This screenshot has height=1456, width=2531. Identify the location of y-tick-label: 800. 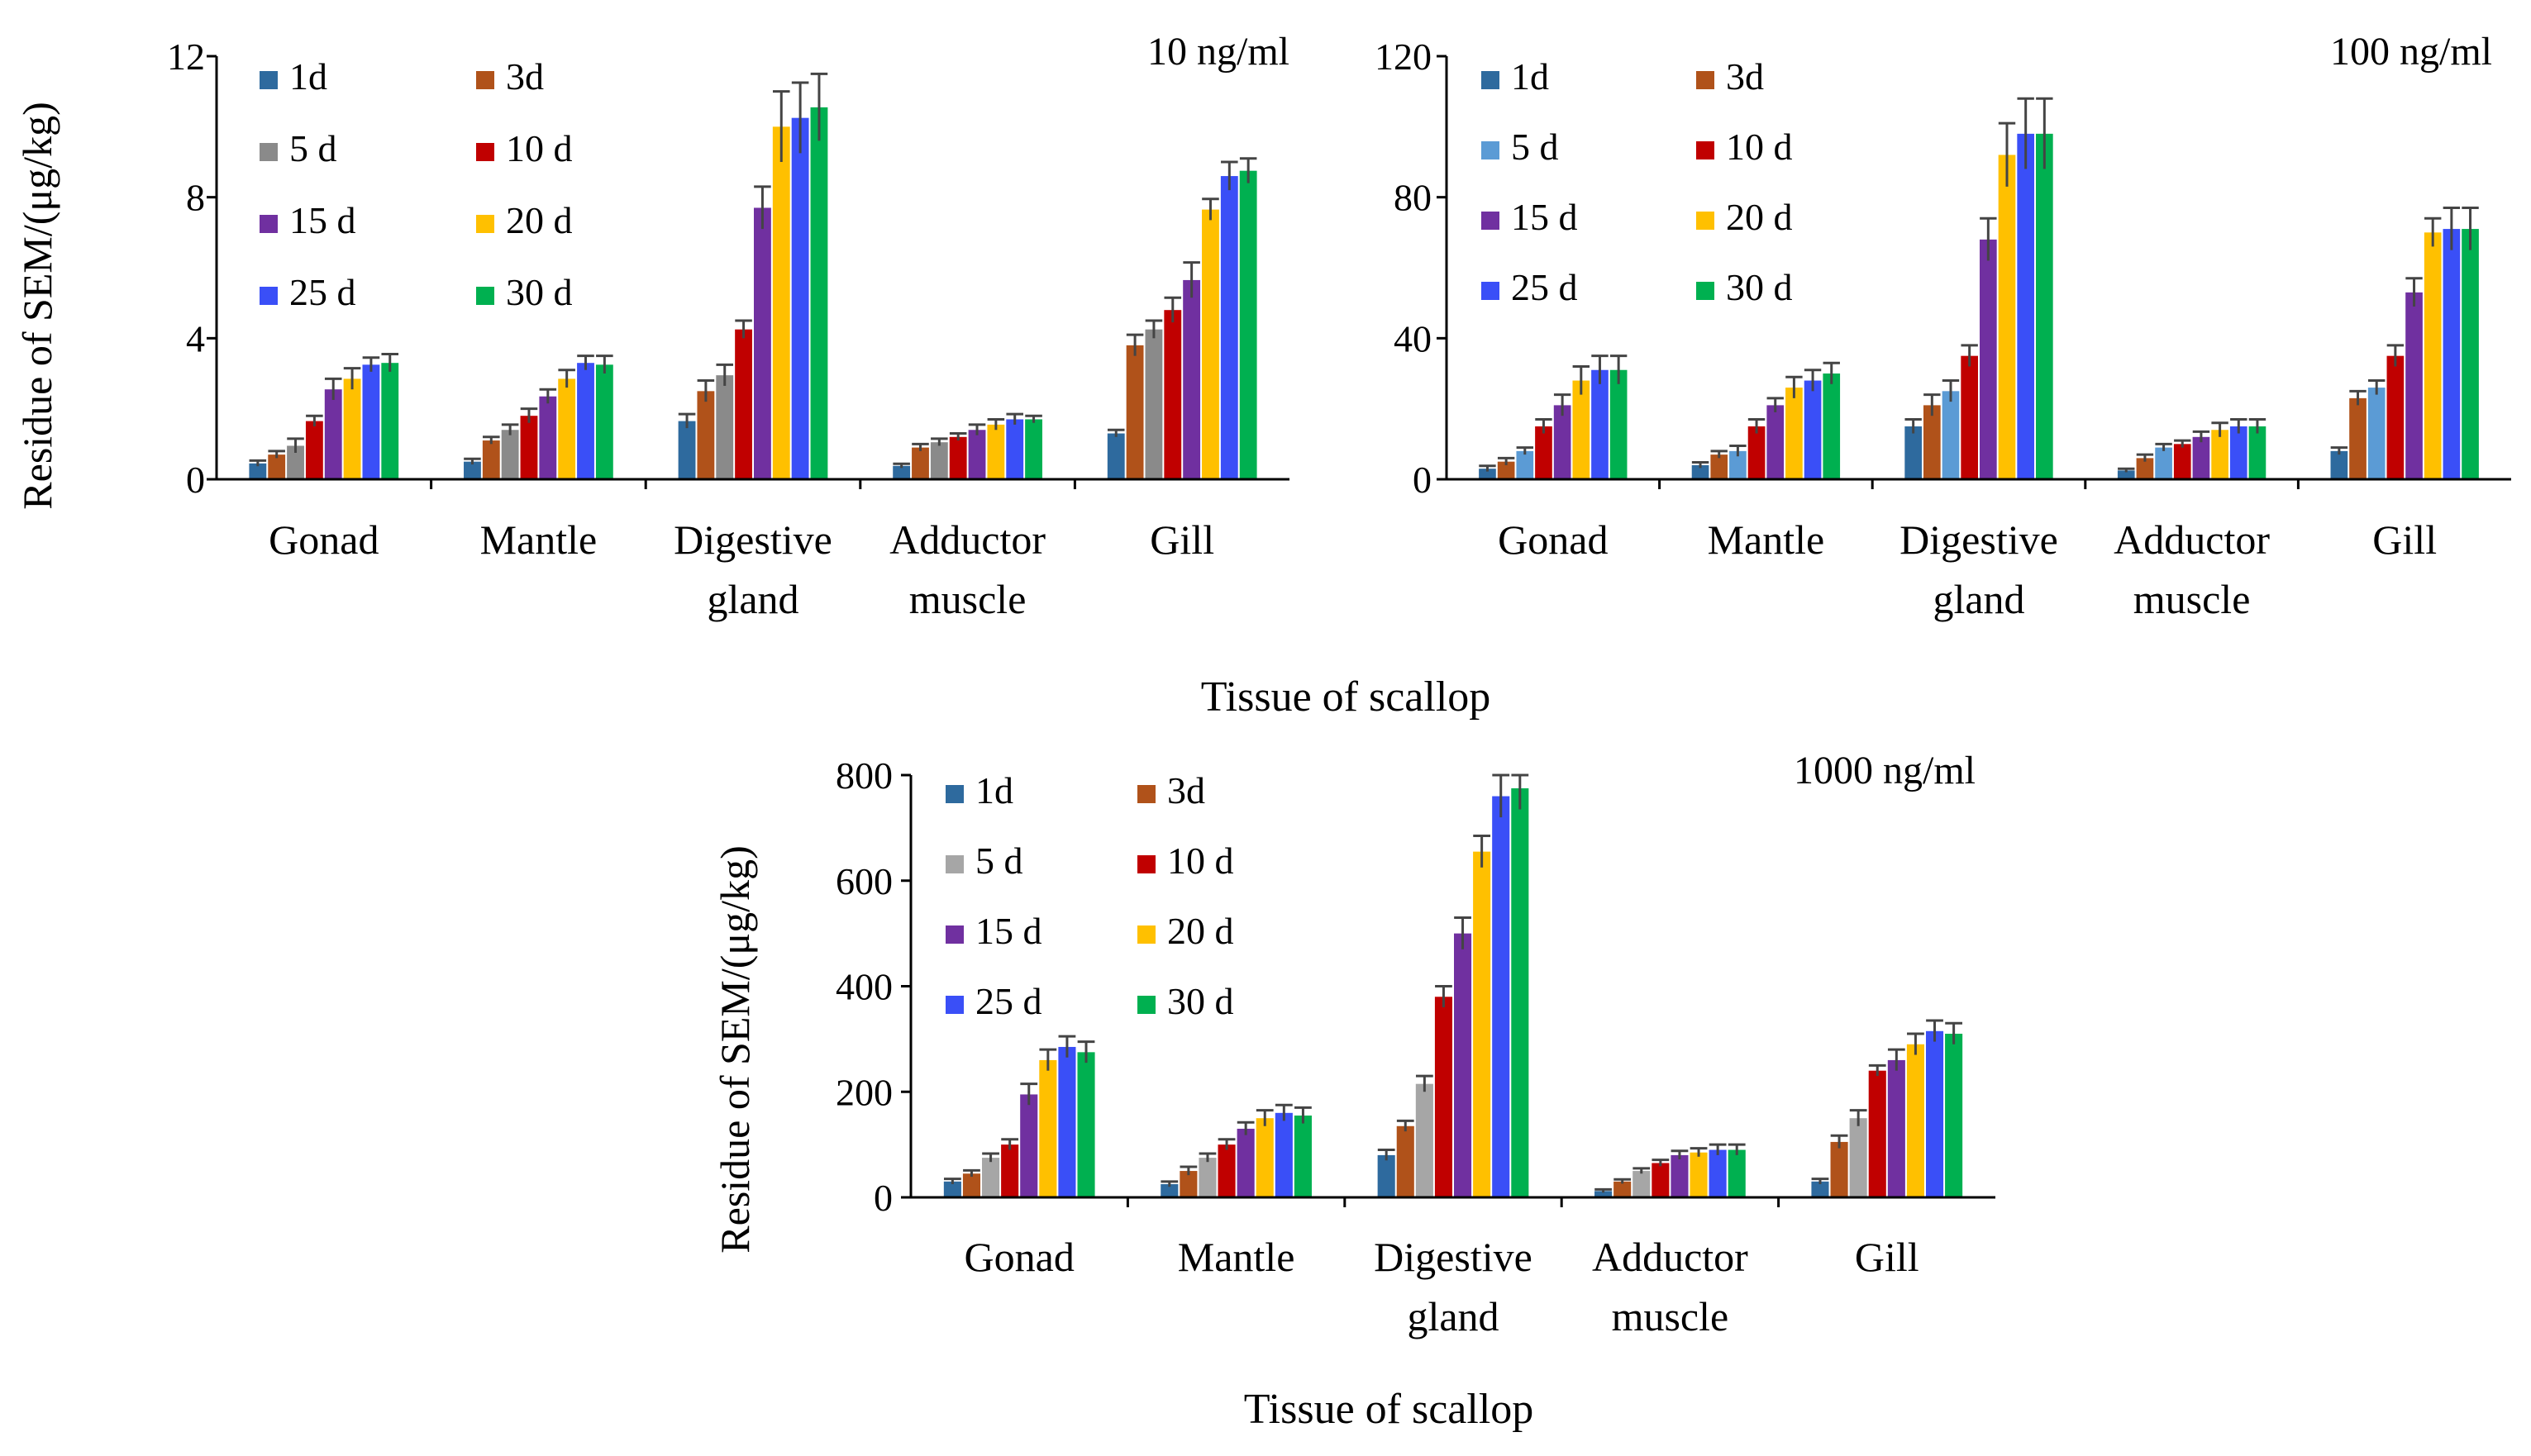
(864, 775).